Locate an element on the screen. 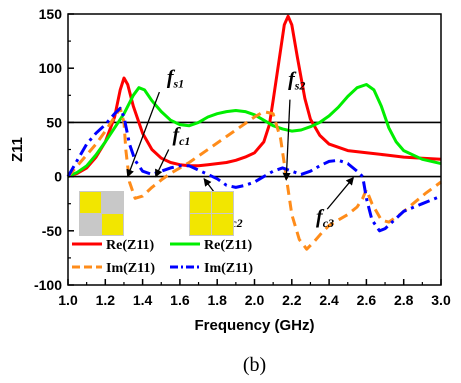 The width and height of the screenshot is (461, 383). y-tick-label: 100 is located at coordinates (51, 68).